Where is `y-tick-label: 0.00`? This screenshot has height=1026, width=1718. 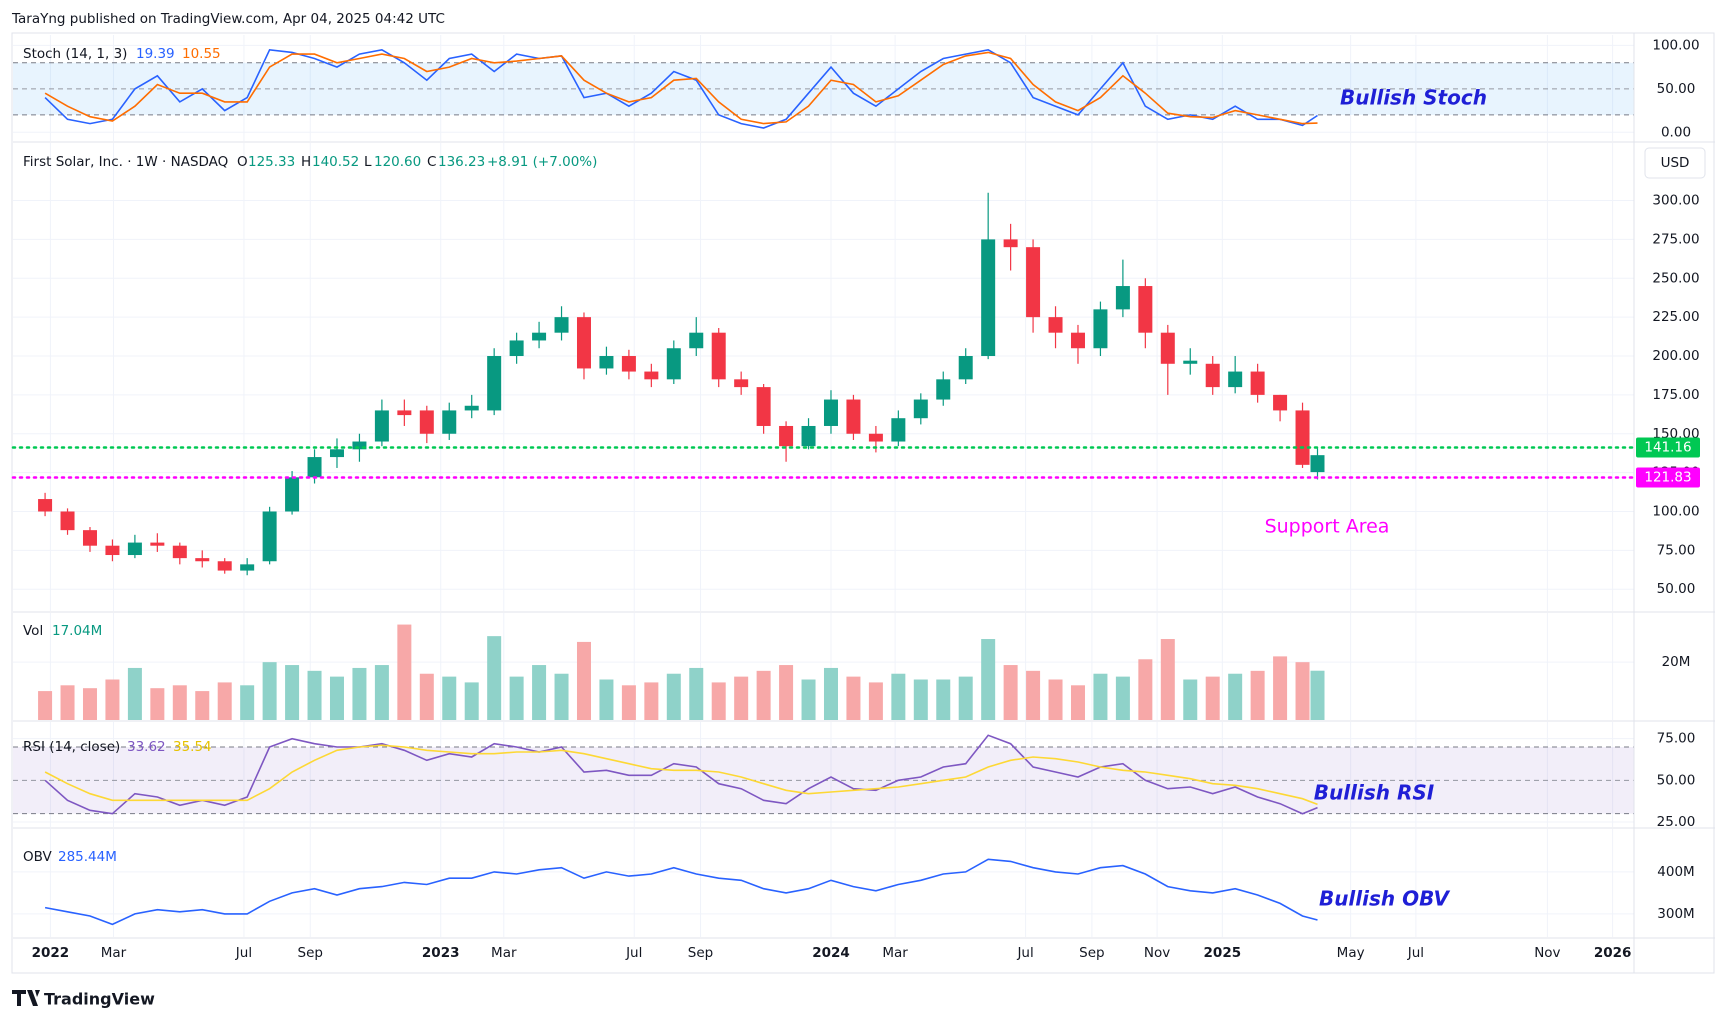 y-tick-label: 0.00 is located at coordinates (1676, 132).